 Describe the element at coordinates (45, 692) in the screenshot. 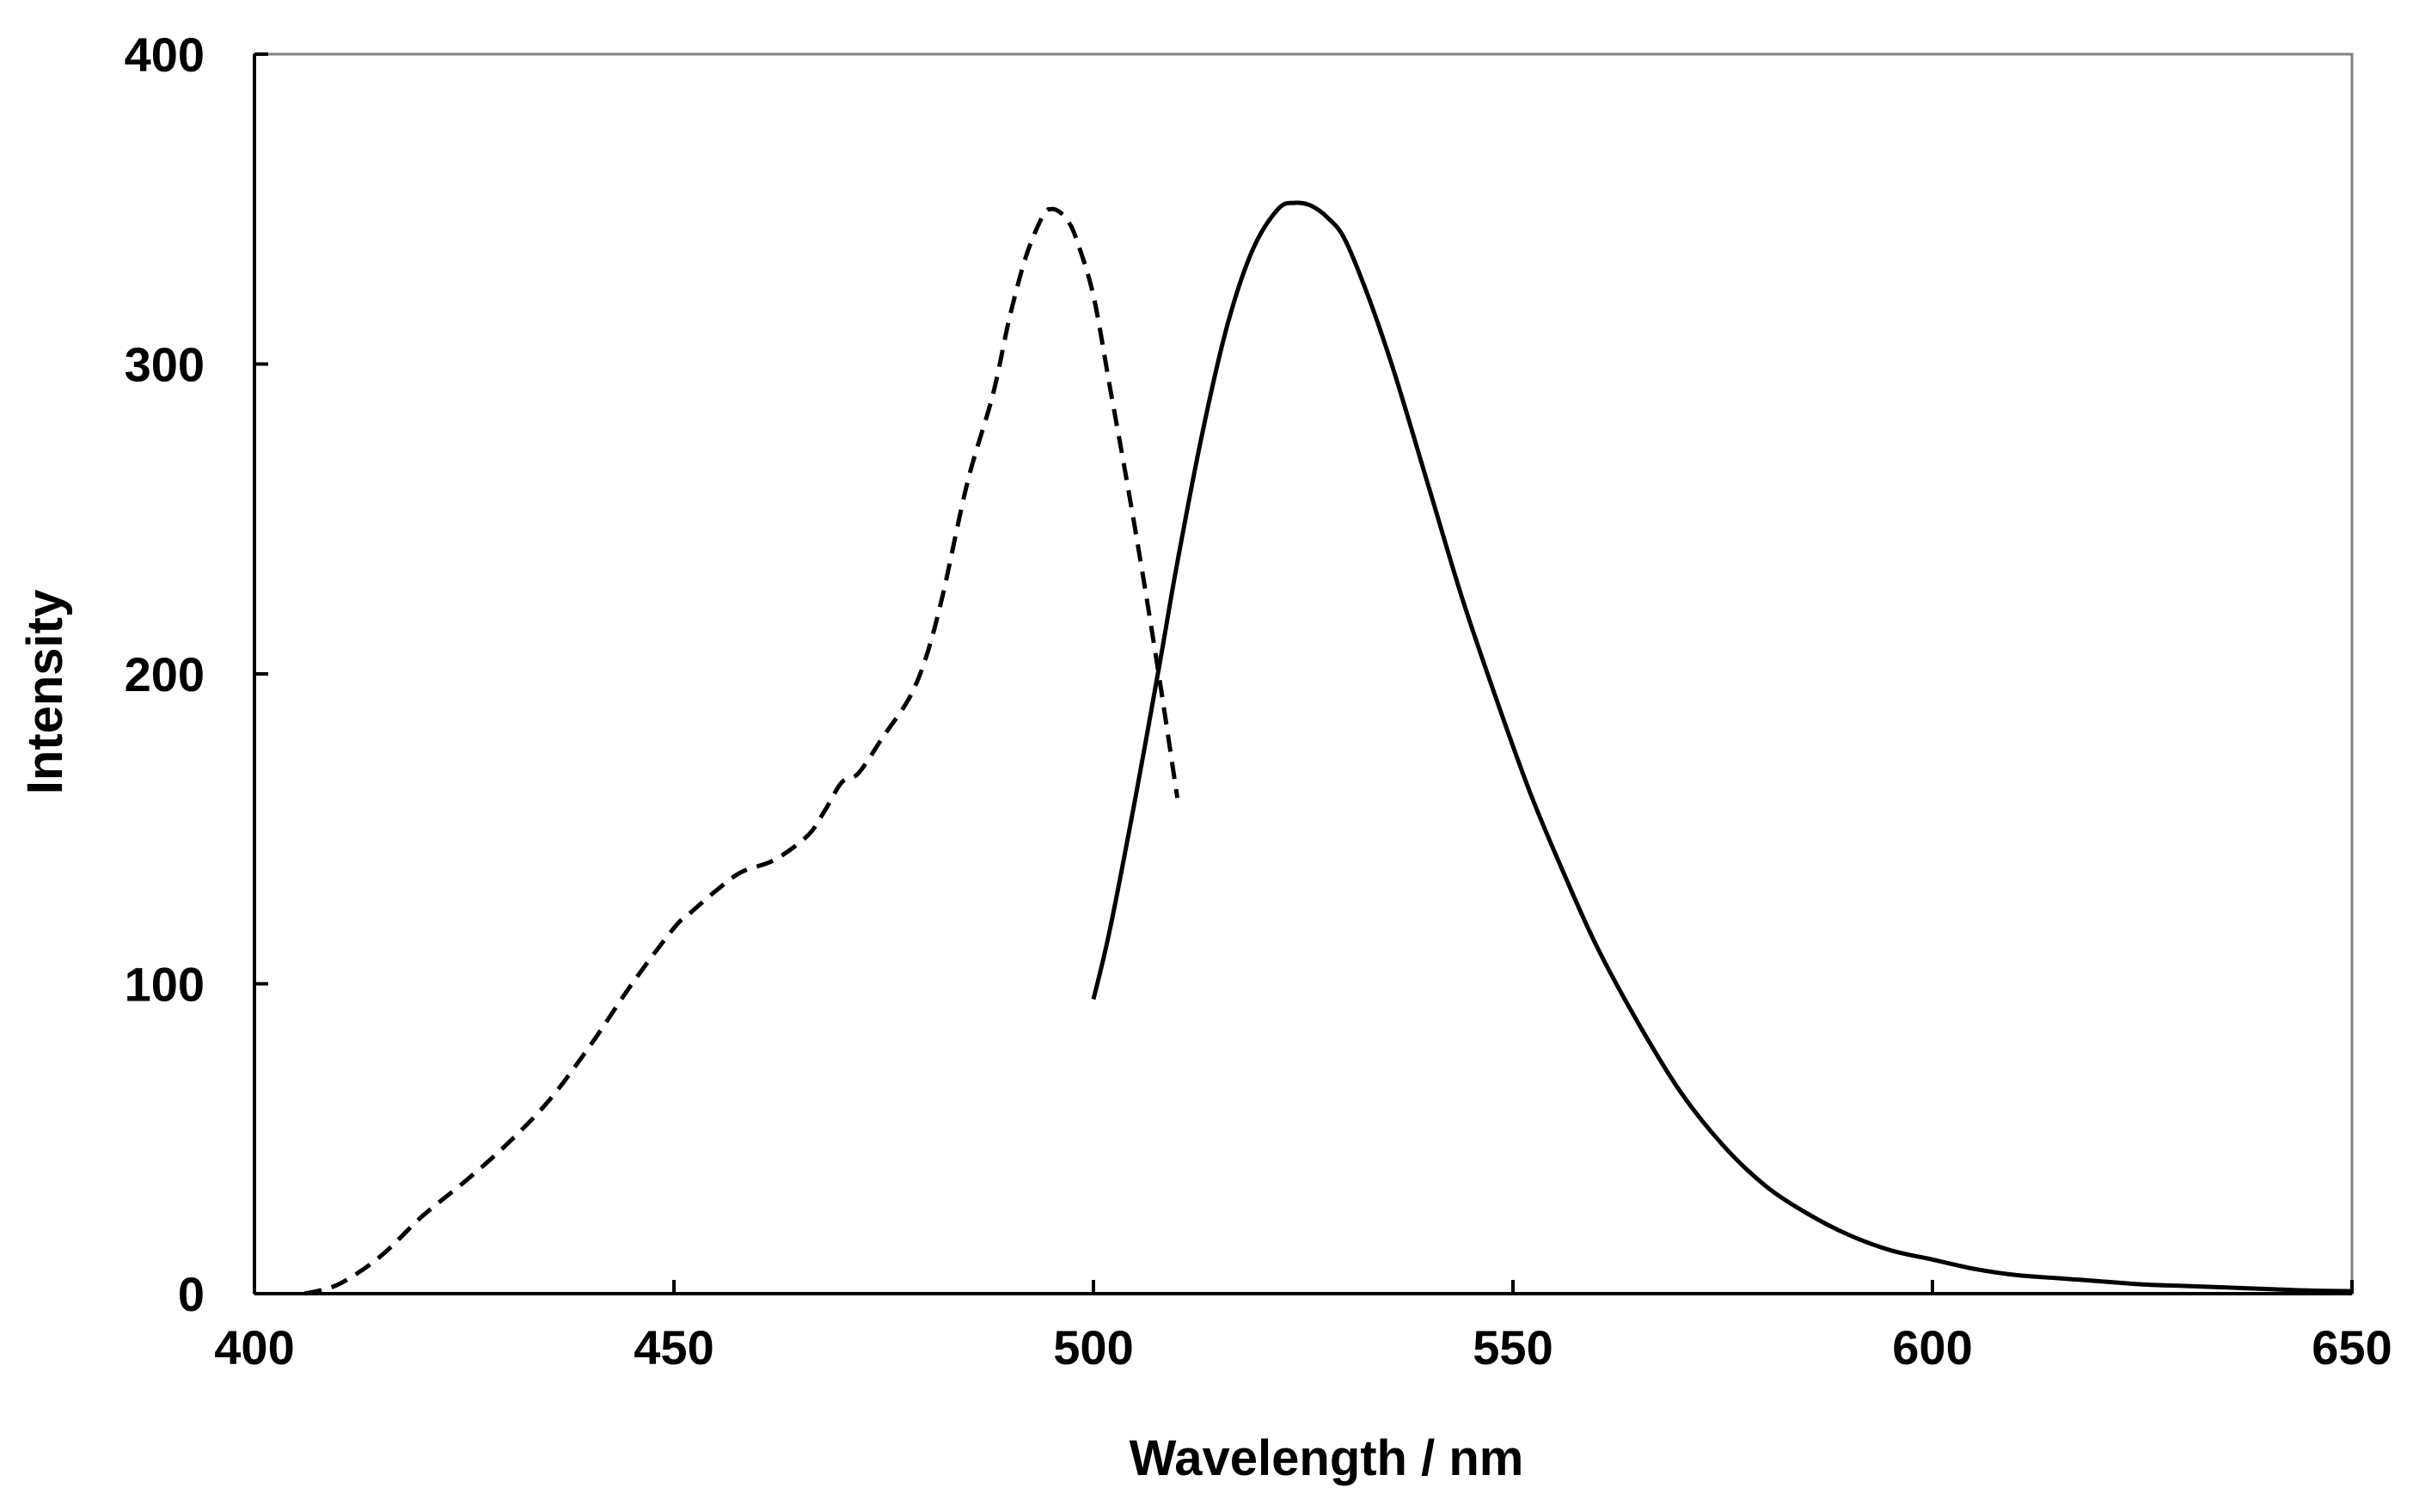

I see `y-axis-label: Intensity` at that location.